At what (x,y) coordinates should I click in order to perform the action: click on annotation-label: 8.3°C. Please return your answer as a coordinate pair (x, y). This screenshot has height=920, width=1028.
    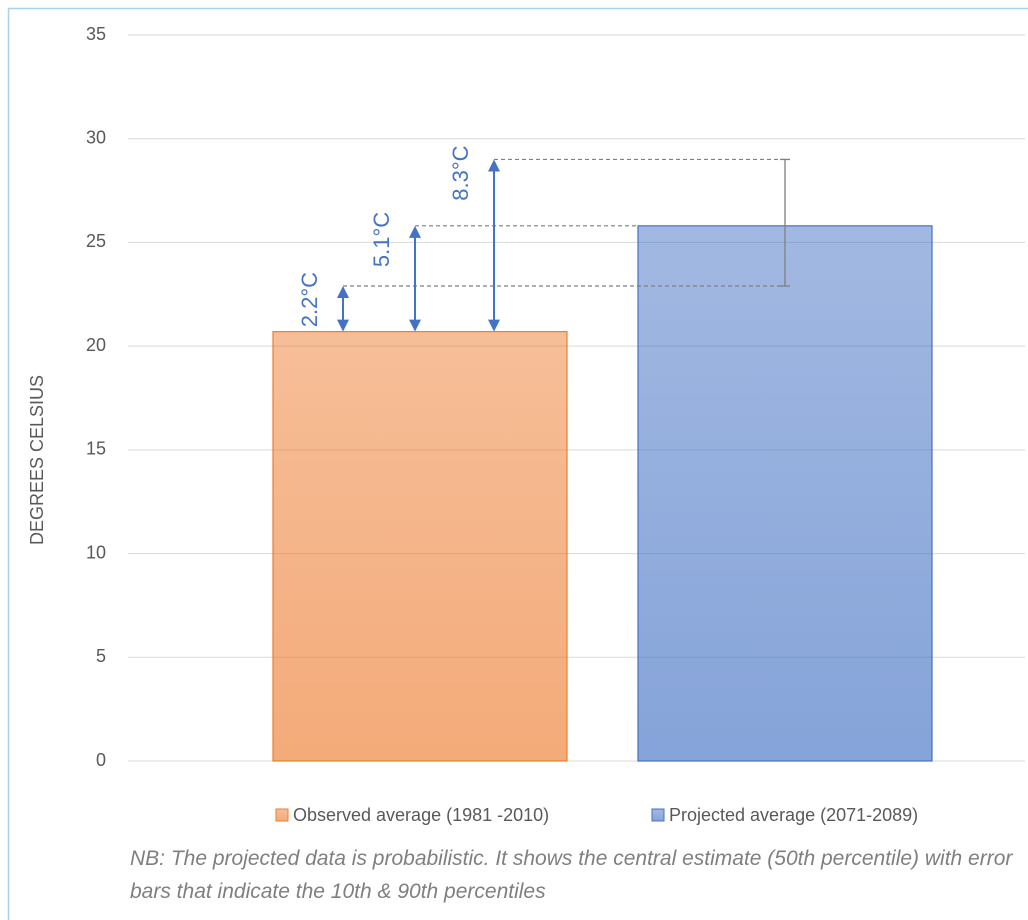
    Looking at the image, I should click on (460, 172).